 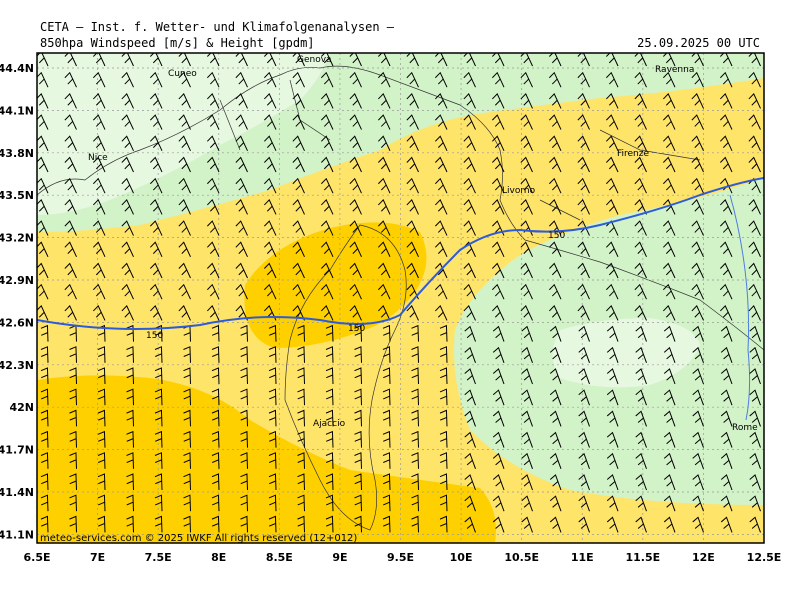 I want to click on latitude-tick-label: 43.8N, so click(x=17, y=153).